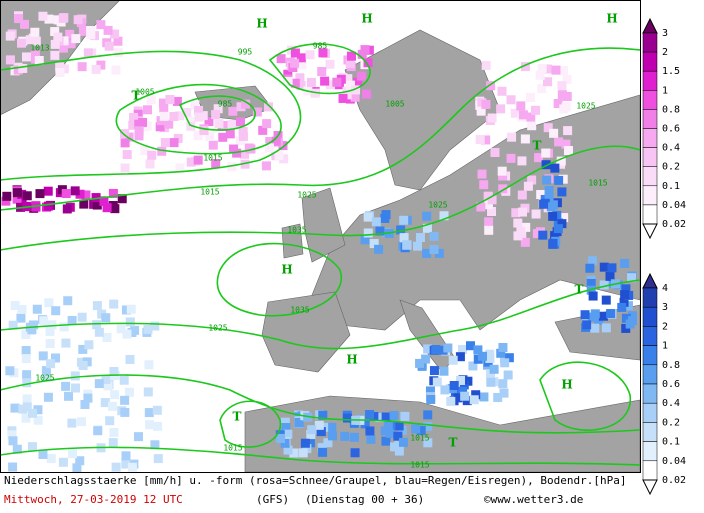 The height and width of the screenshot is (513, 704). Describe the element at coordinates (39, 48) in the screenshot. I see `isobar-label: 1013` at that location.